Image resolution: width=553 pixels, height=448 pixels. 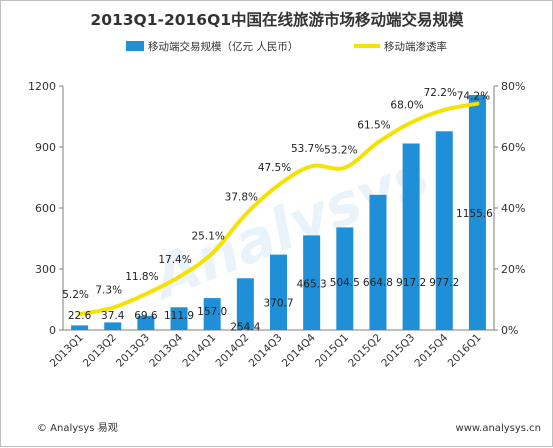 What do you see at coordinates (444, 283) in the screenshot?
I see `bar-value-label: 977.2` at bounding box center [444, 283].